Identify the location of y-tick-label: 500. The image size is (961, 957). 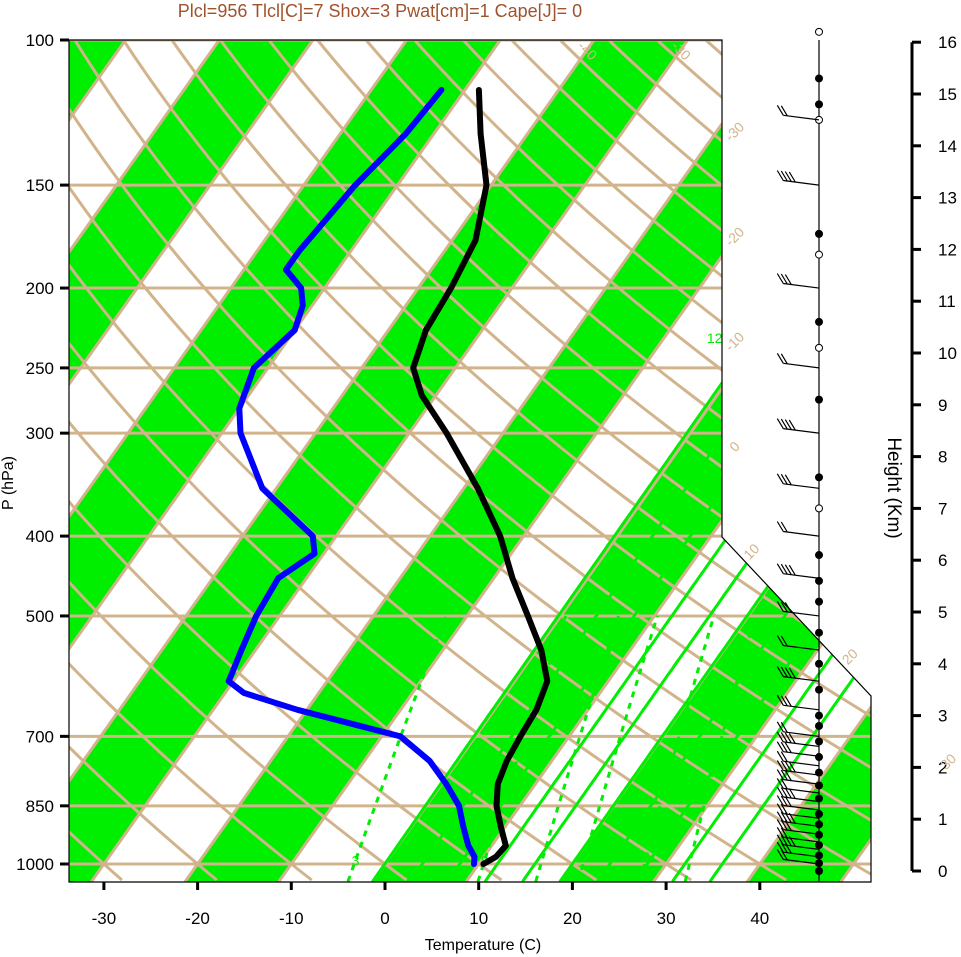
(40, 616).